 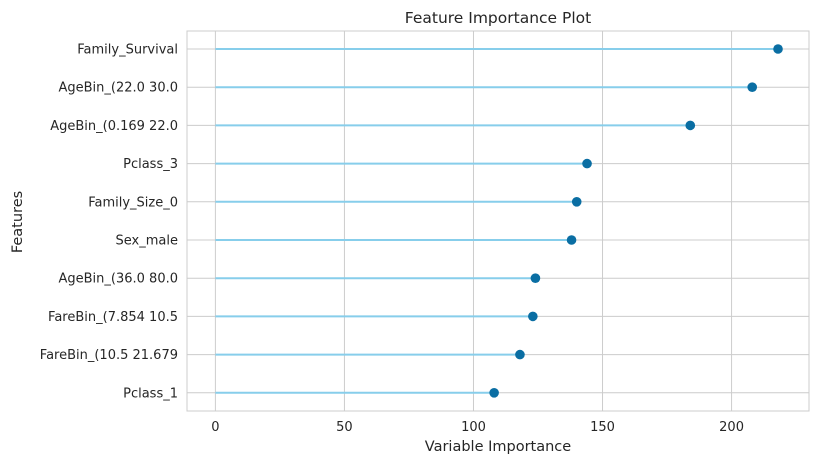 I want to click on y-tick-label: AgeBin_(36.0 80.0, so click(x=118, y=279).